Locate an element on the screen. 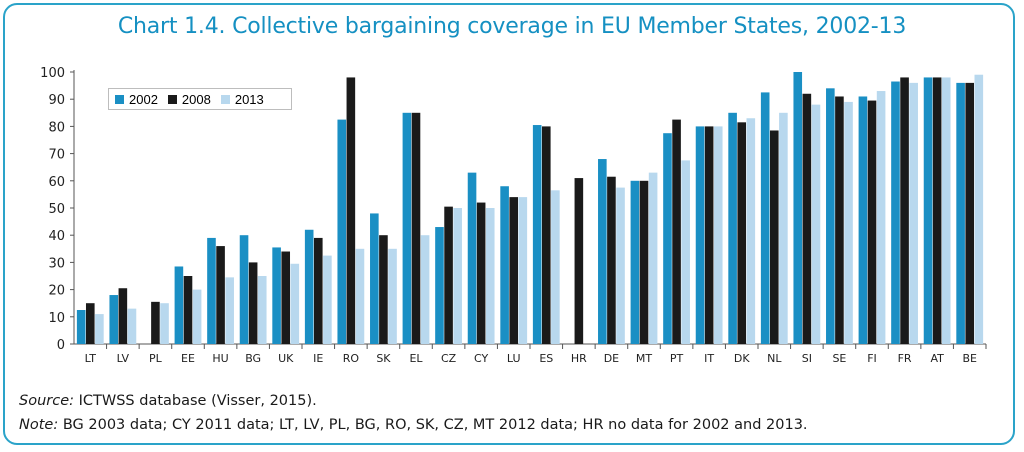 The width and height of the screenshot is (1024, 452). bar-2013-LV is located at coordinates (132, 326).